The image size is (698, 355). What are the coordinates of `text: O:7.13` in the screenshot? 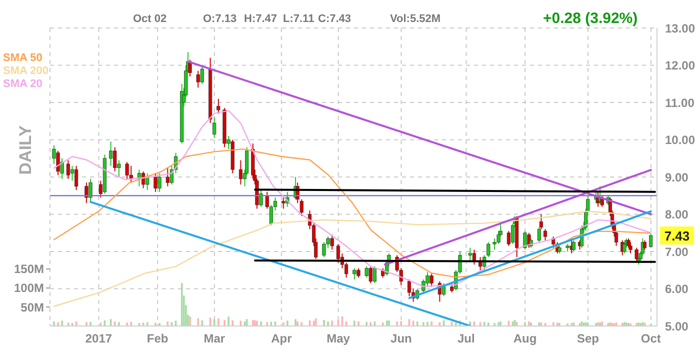 It's located at (220, 19).